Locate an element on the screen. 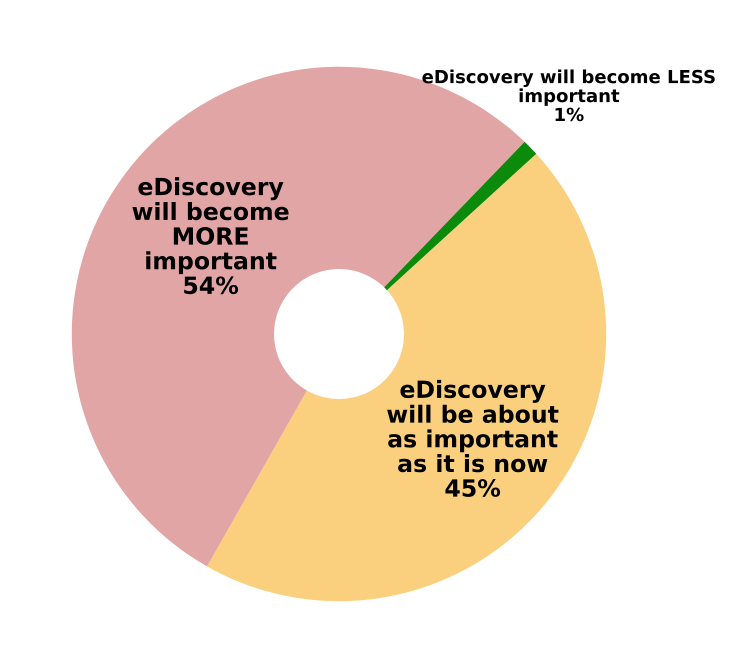 The height and width of the screenshot is (668, 751). slice-label: eDiscovery will become LESS important is located at coordinates (568, 87).